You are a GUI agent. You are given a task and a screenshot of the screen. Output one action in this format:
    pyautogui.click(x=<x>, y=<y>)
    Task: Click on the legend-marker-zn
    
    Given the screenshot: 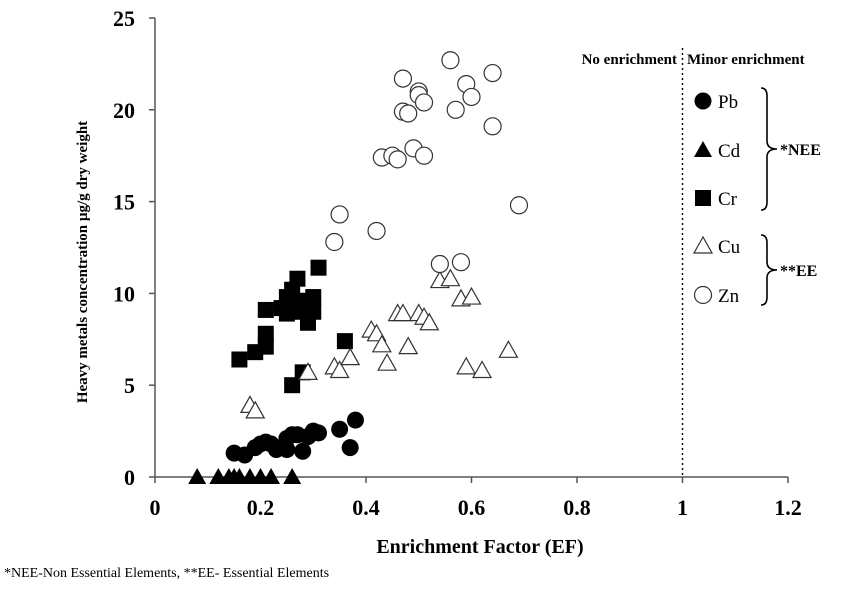 What is the action you would take?
    pyautogui.click(x=703, y=295)
    